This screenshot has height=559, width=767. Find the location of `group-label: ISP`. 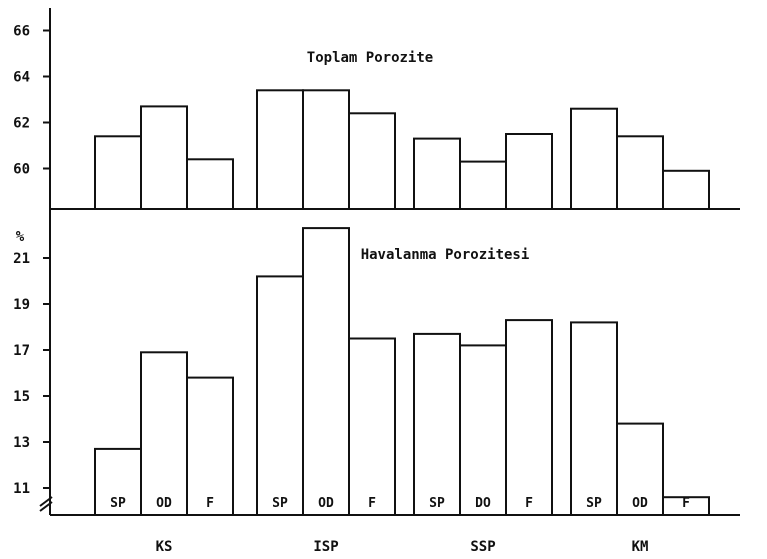

group-label: ISP is located at coordinates (325, 547).